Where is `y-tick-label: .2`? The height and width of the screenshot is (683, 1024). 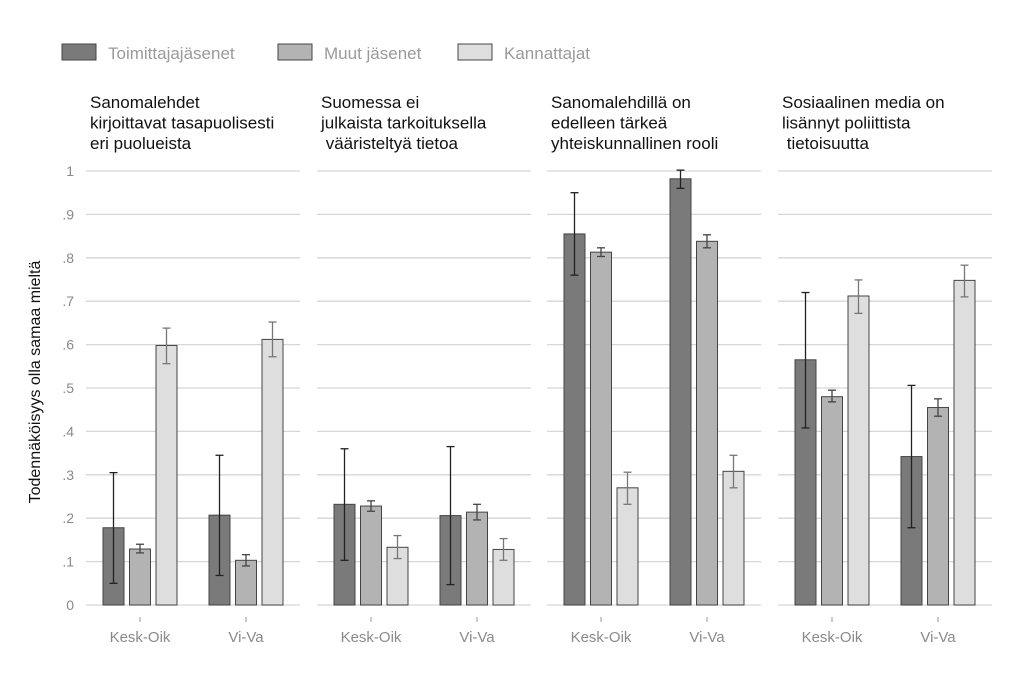 y-tick-label: .2 is located at coordinates (68, 518).